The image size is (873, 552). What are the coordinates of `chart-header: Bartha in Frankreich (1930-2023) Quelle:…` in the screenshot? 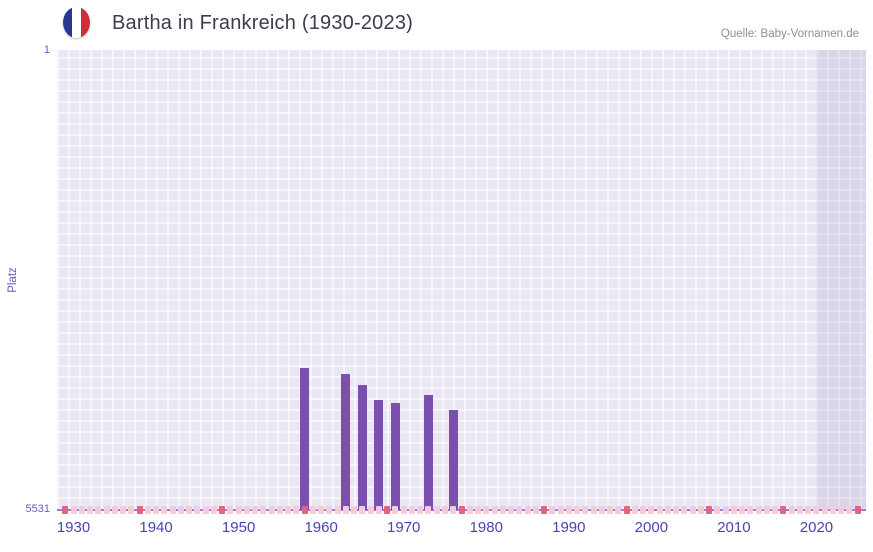 It's located at (436, 23).